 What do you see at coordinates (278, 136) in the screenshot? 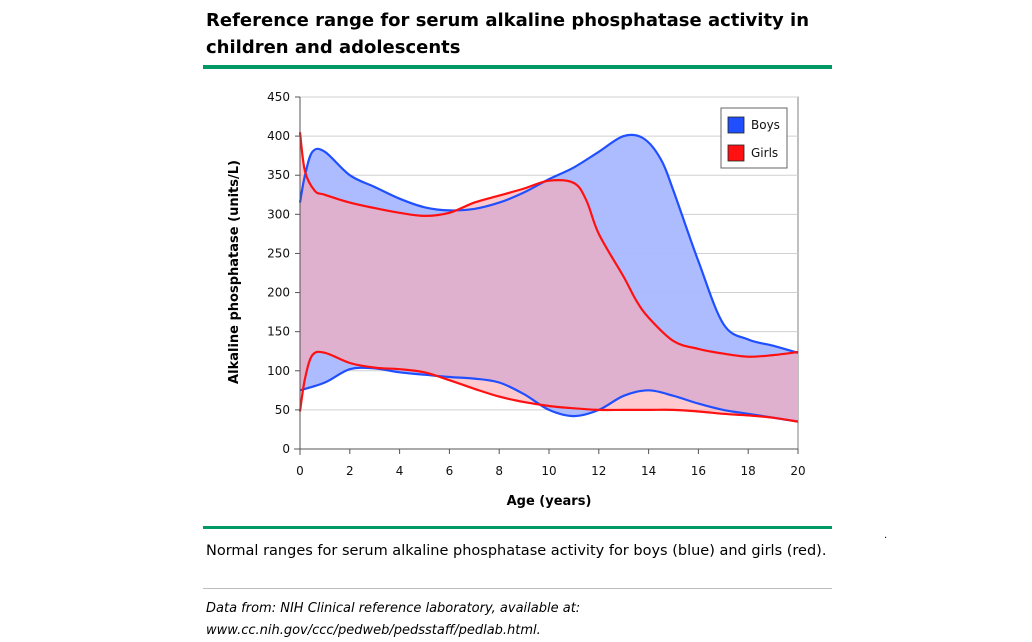
I see `y-tick-label-400: 400` at bounding box center [278, 136].